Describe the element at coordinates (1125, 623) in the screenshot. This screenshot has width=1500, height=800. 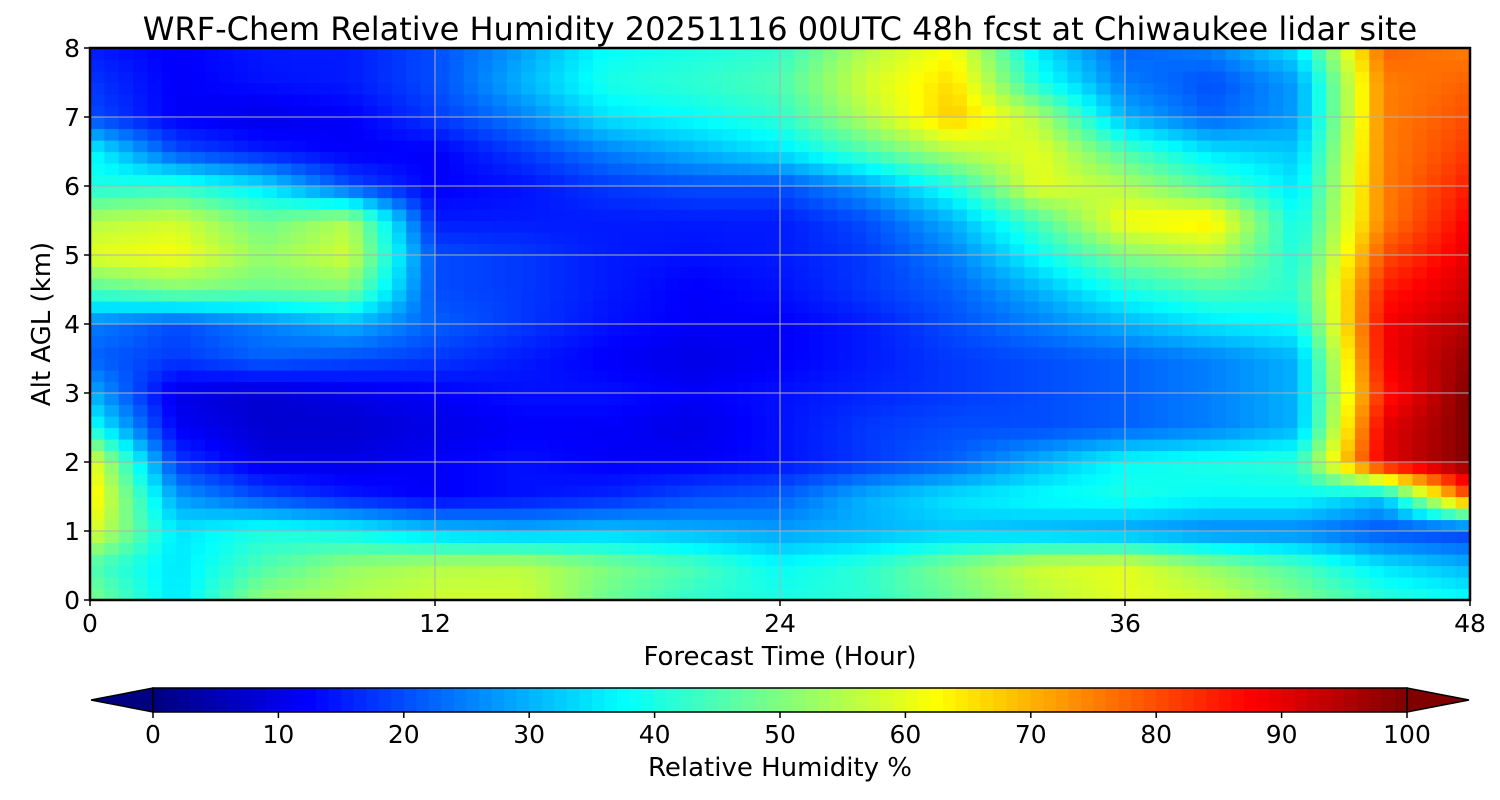
I see `x-tick-label: 36` at that location.